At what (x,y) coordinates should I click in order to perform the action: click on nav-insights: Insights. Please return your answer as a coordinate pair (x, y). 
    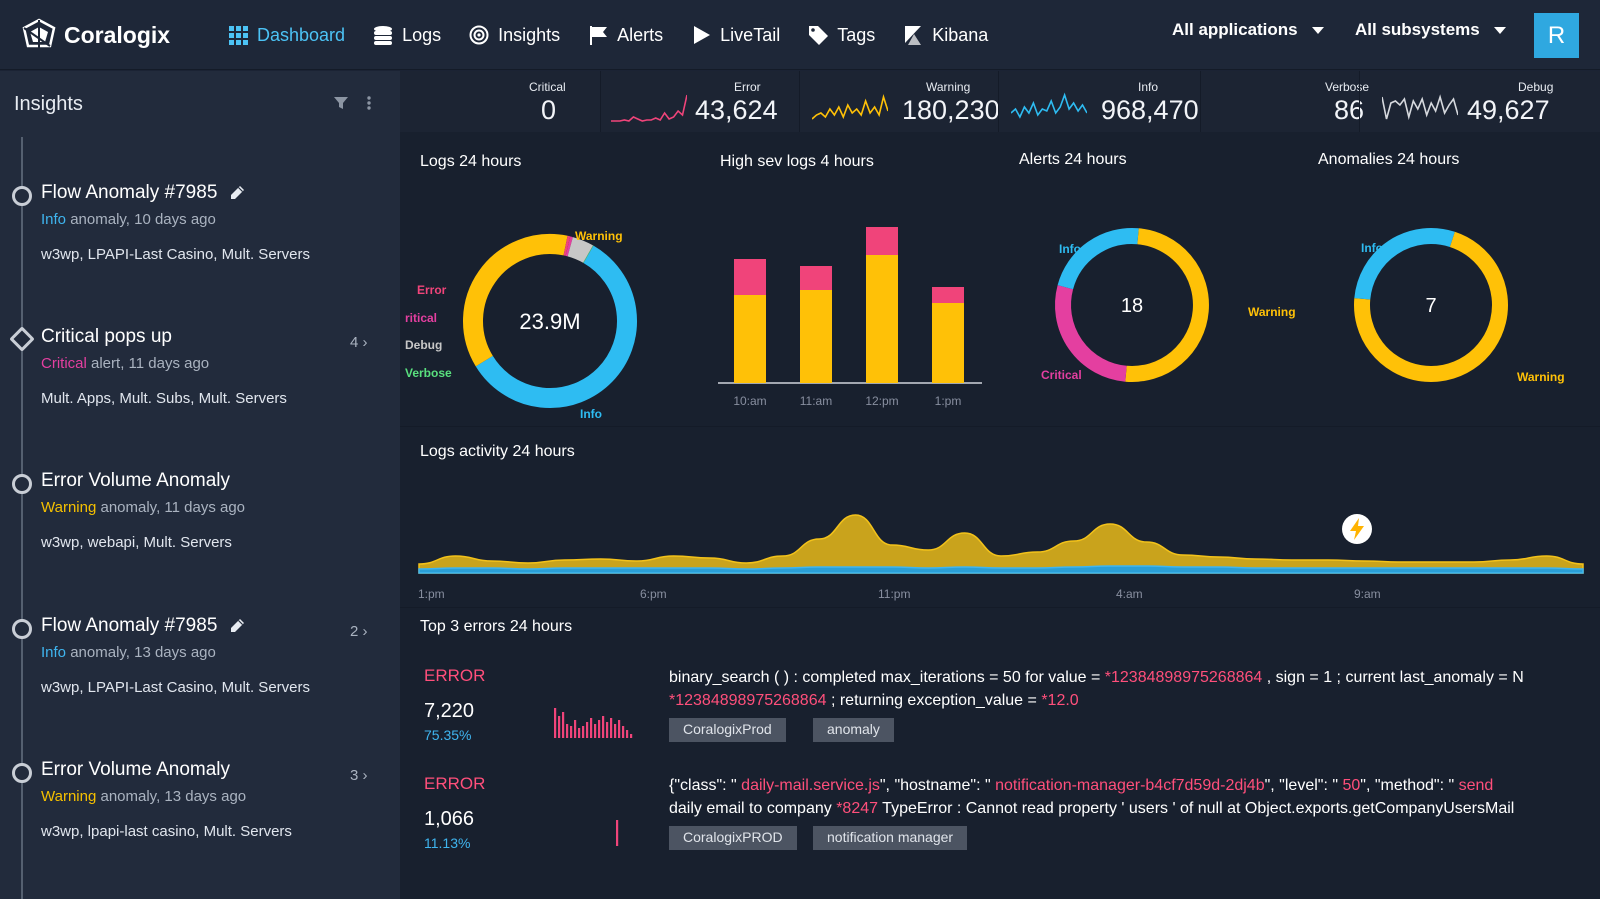
    Looking at the image, I should click on (514, 35).